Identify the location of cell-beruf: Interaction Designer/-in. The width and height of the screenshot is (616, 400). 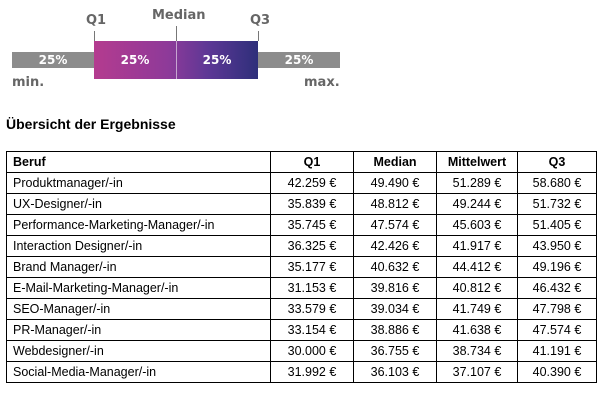
(138, 246).